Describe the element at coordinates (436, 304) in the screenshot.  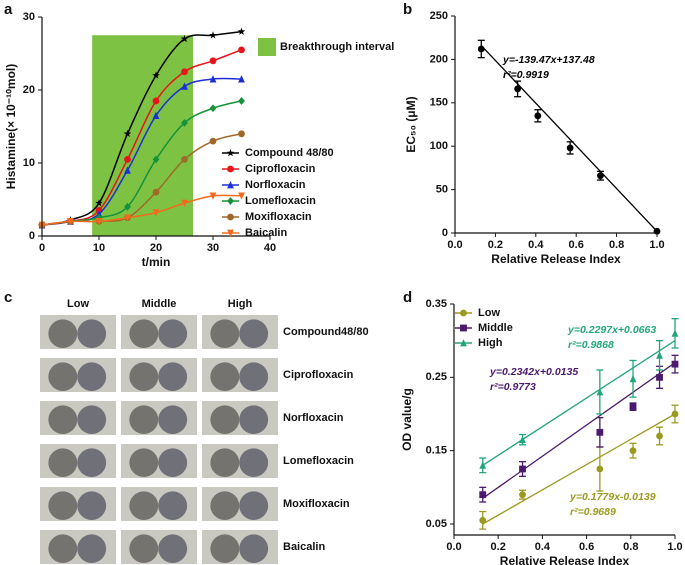
I see `y-tick-label: 0.35` at that location.